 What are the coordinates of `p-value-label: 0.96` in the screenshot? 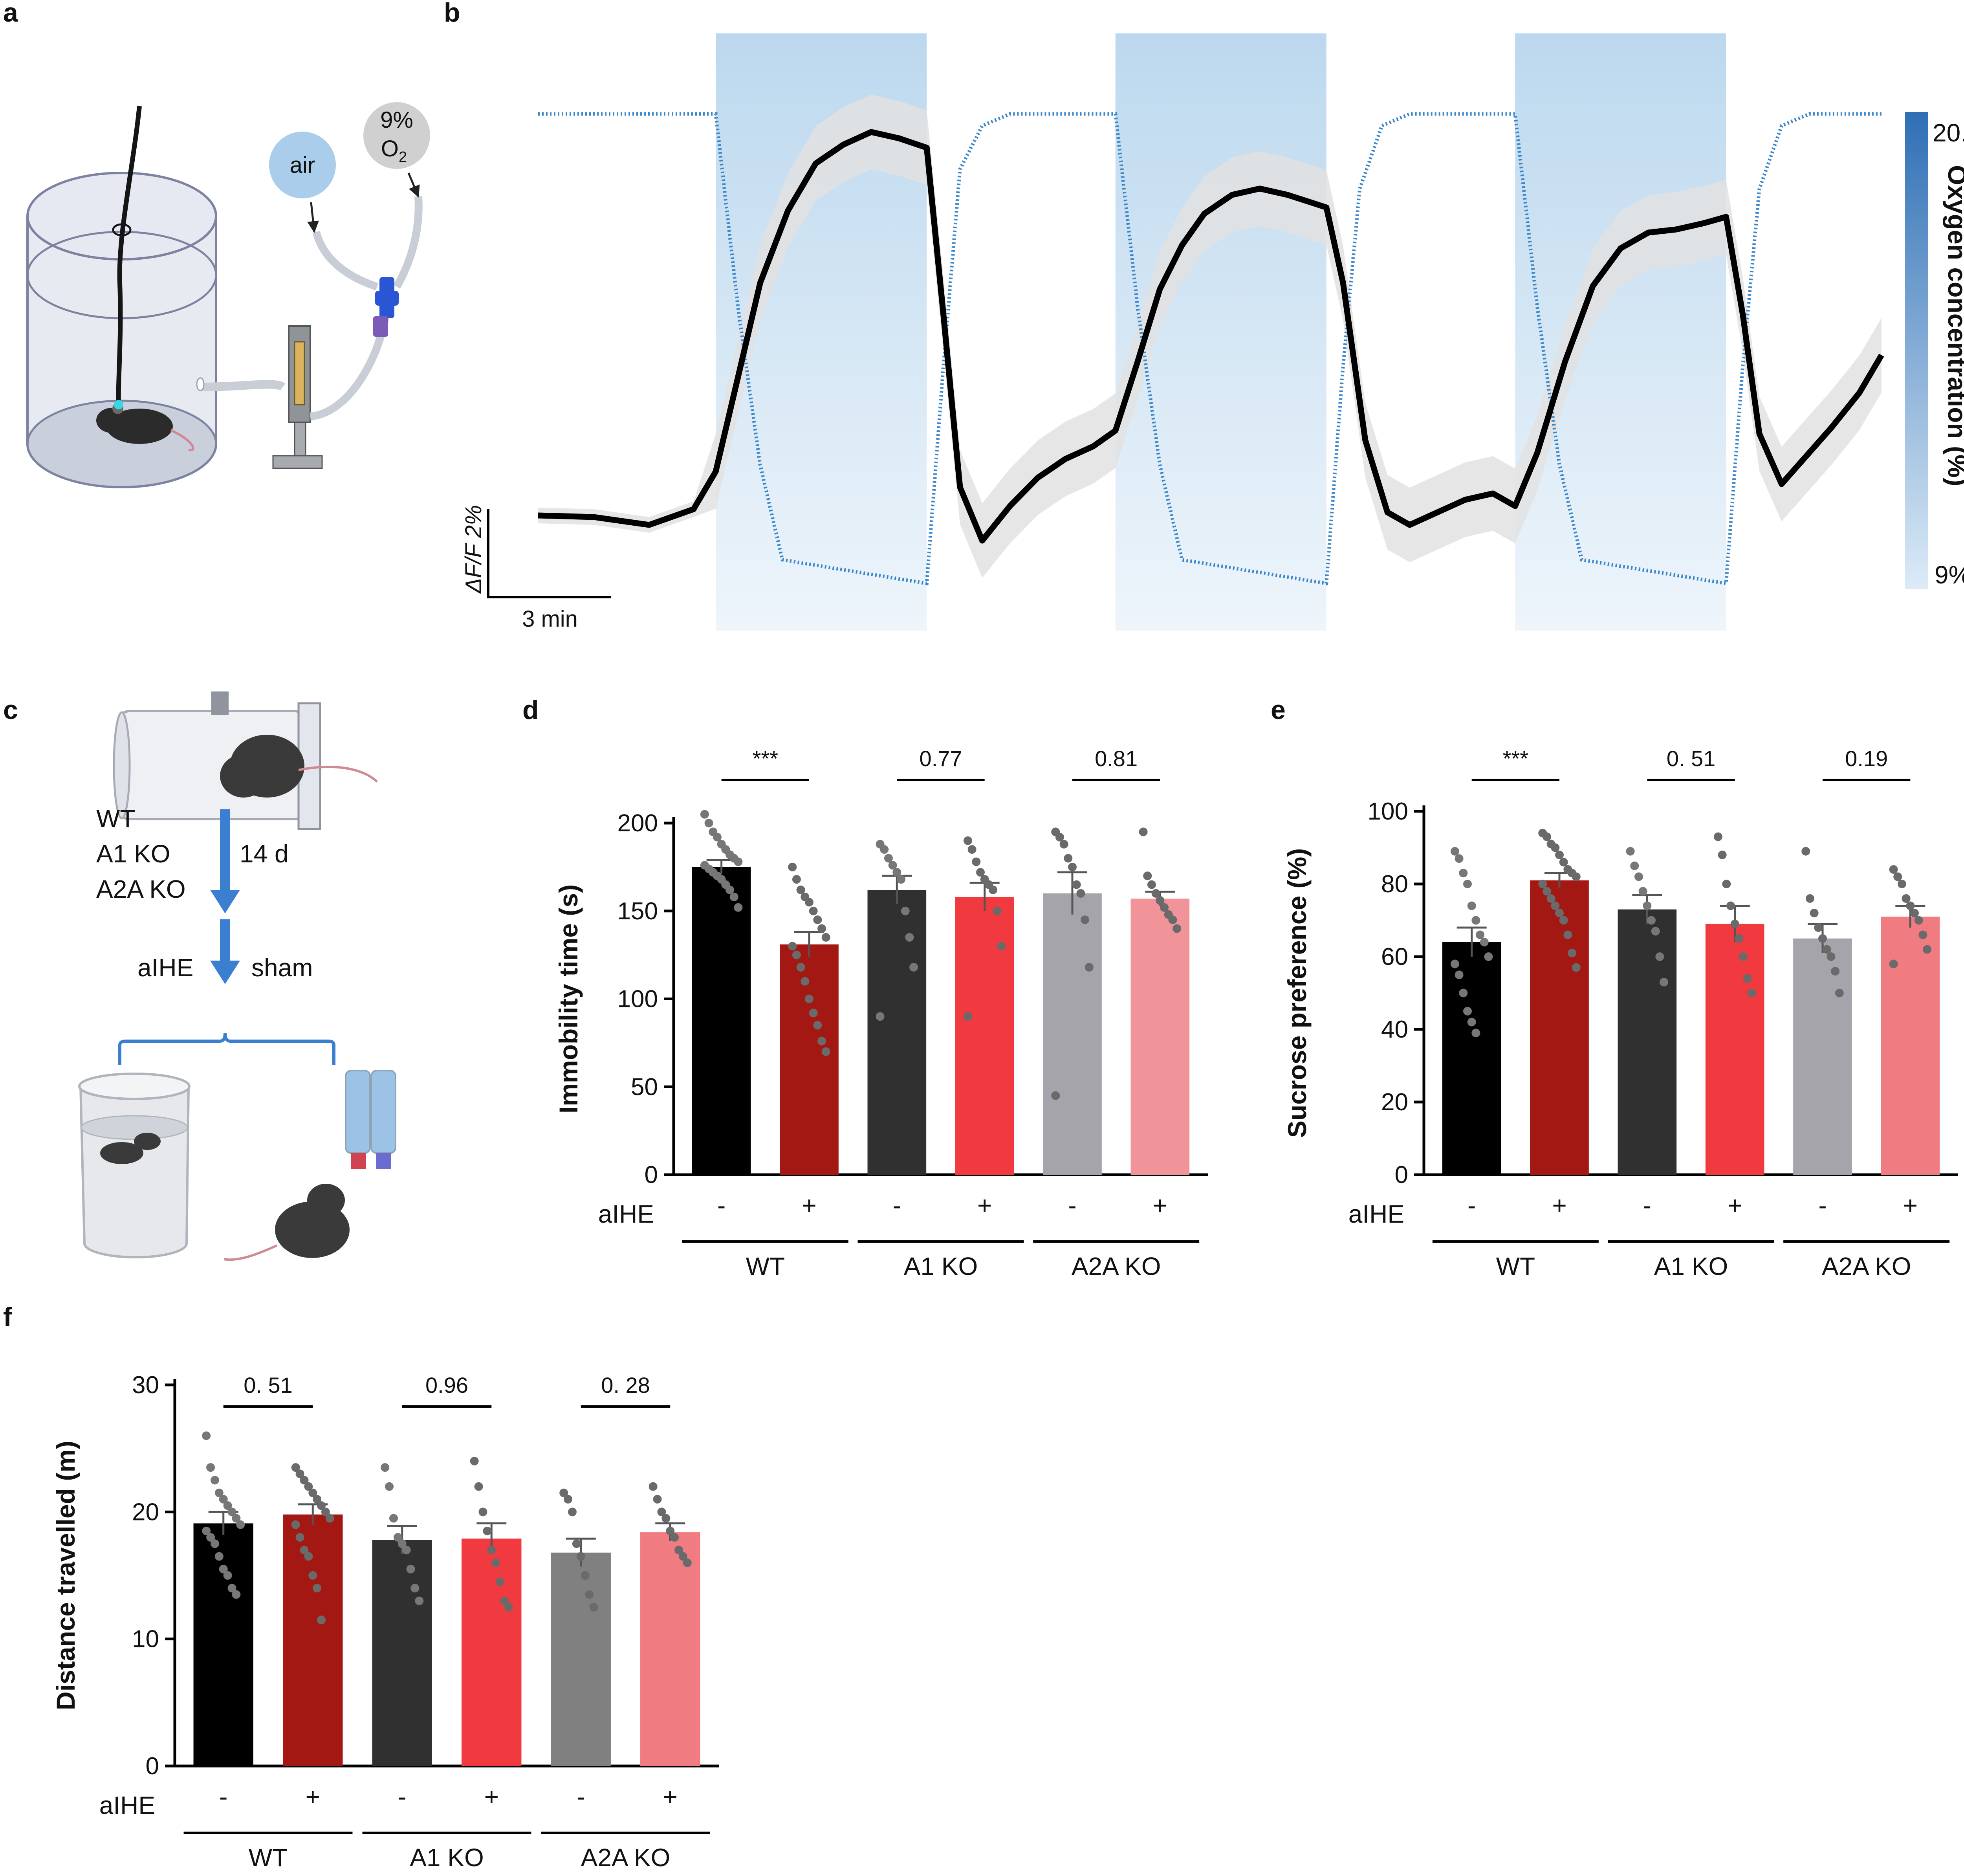 It's located at (446, 1385).